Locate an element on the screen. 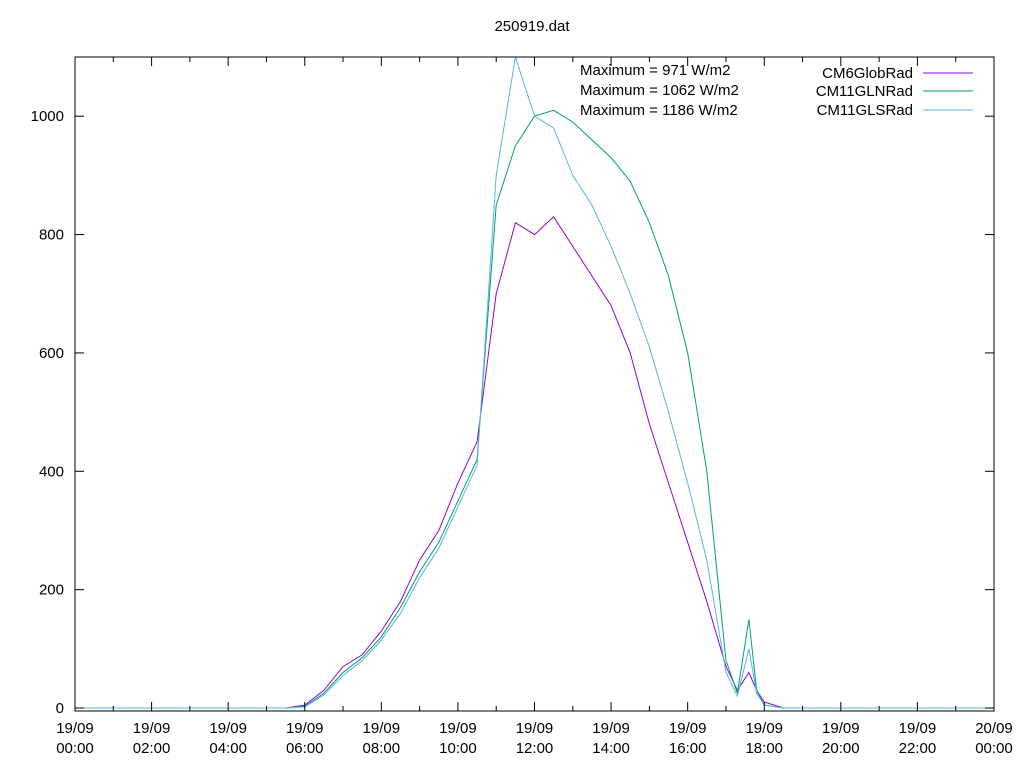  legend: CM6GlobRad CM11GLNRad CM11GLSRad is located at coordinates (894, 92).